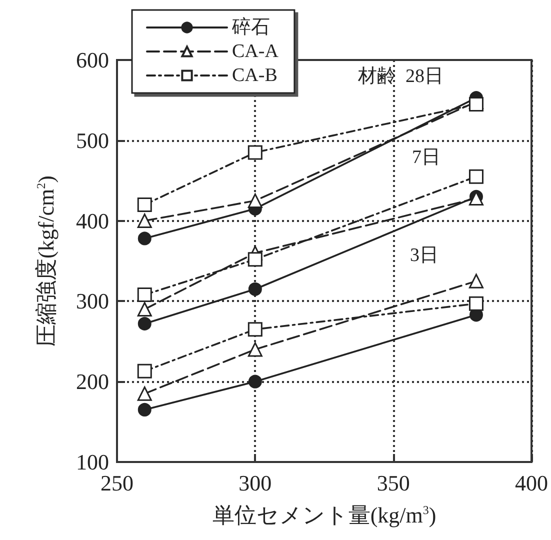  I want to click on annotation: 材齢 28日, so click(400, 76).